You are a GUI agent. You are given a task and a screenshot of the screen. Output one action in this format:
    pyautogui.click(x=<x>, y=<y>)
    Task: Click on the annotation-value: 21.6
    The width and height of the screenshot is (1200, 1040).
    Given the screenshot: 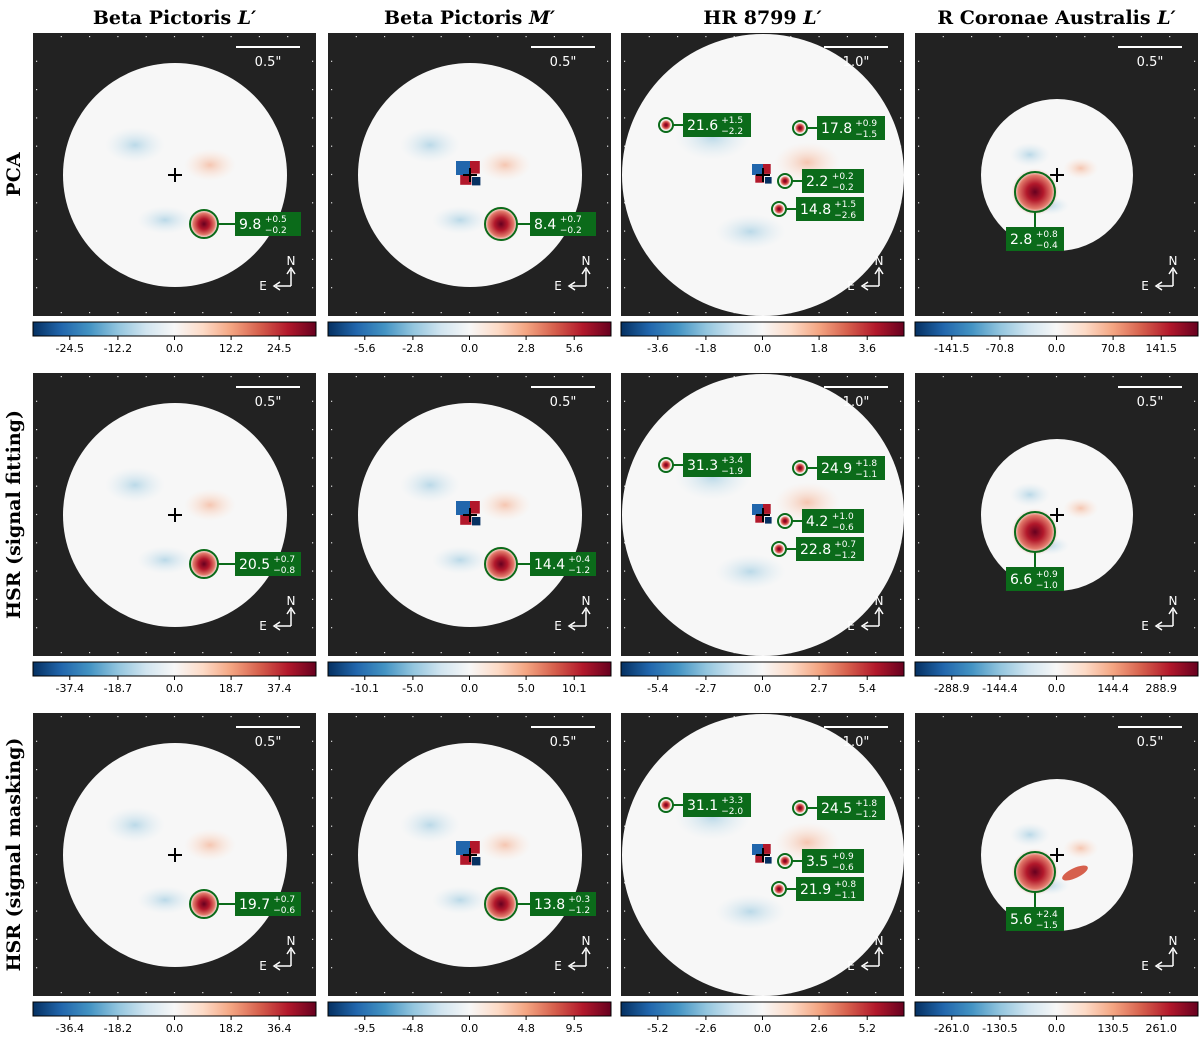 What is the action you would take?
    pyautogui.click(x=702, y=126)
    